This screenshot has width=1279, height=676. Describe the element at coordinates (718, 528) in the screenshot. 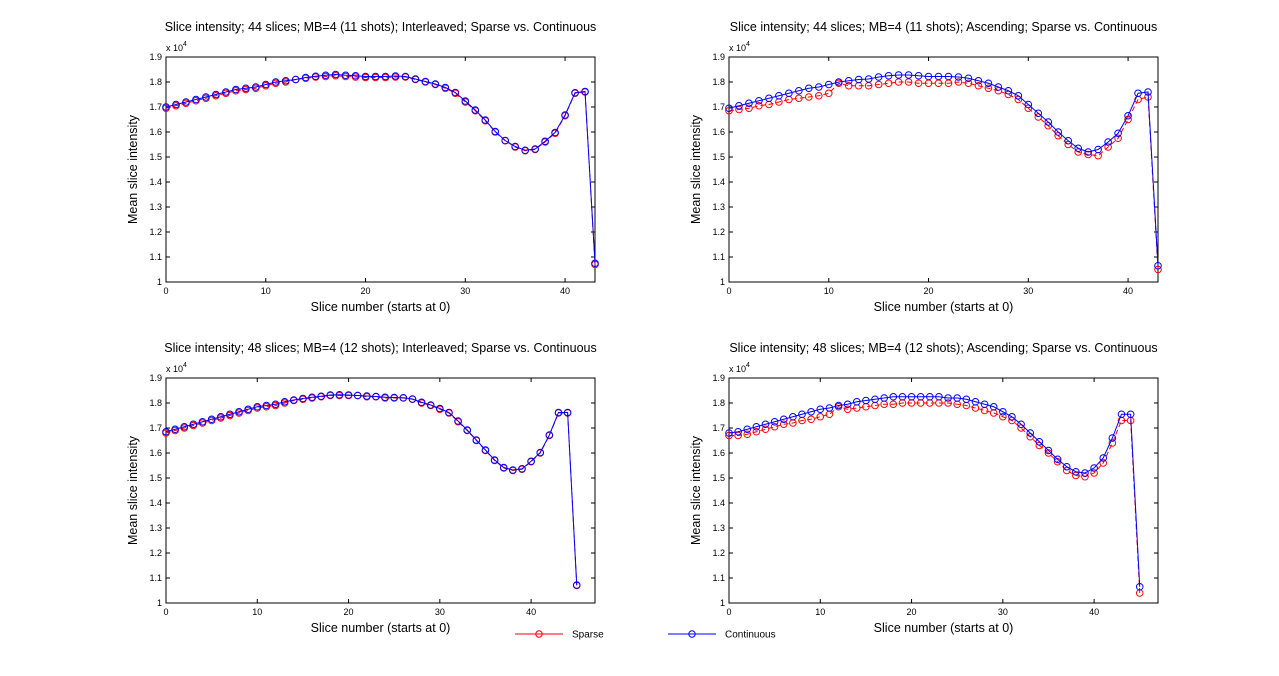

I see `y-tick-label: 1.3` at that location.